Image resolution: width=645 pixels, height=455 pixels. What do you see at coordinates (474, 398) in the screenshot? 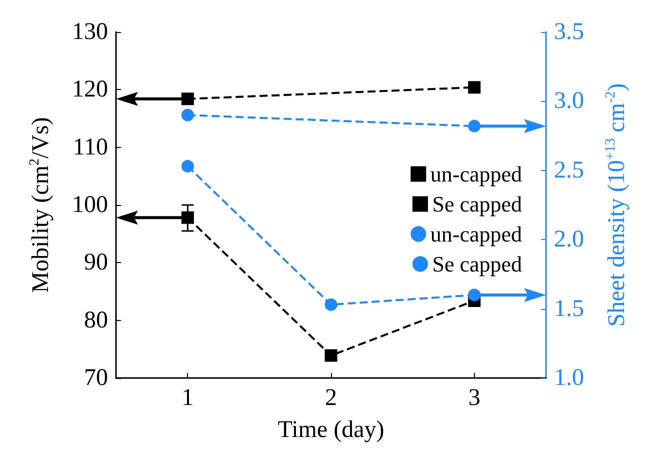
I see `x-tick-label: 3` at bounding box center [474, 398].